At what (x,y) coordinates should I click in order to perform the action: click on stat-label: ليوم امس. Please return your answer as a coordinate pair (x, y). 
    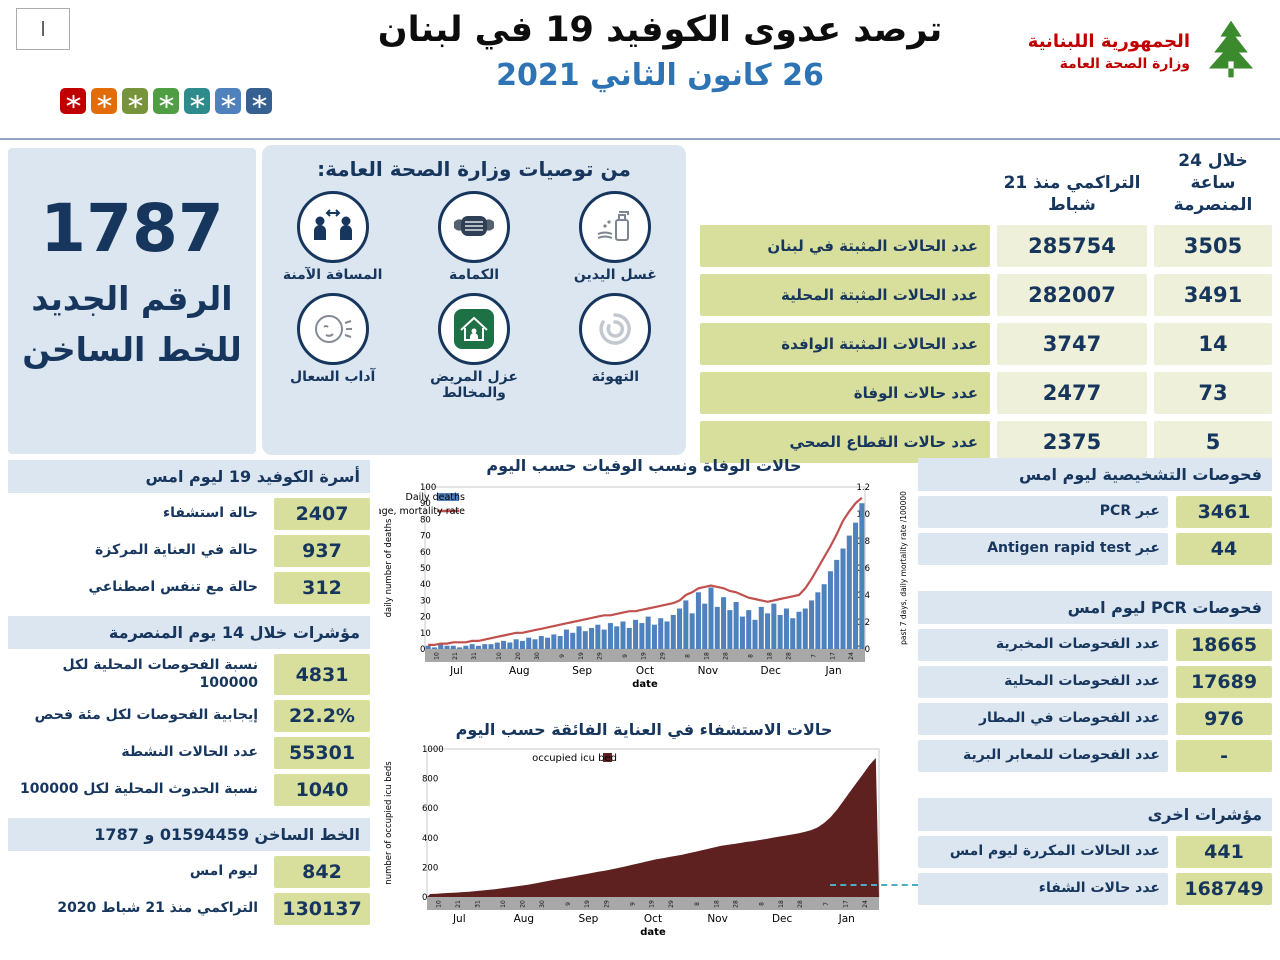
    Looking at the image, I should click on (223, 871).